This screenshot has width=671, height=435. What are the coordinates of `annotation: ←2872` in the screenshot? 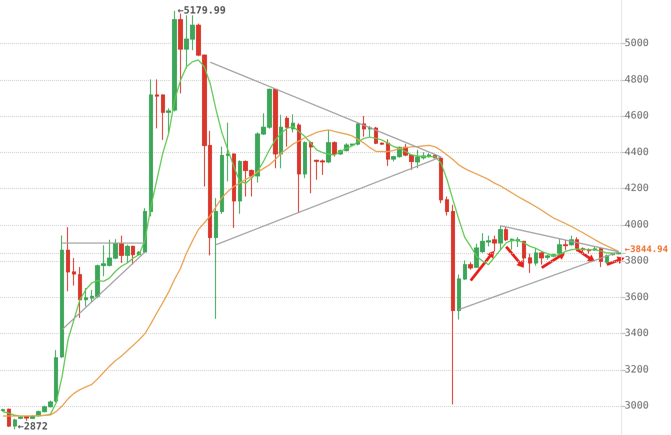 It's located at (33, 427).